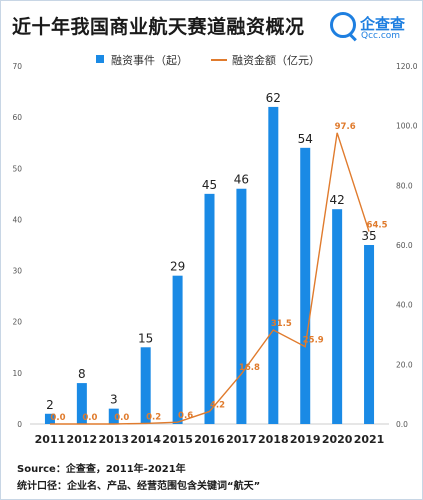  I want to click on bar-value-label: 45, so click(209, 185).